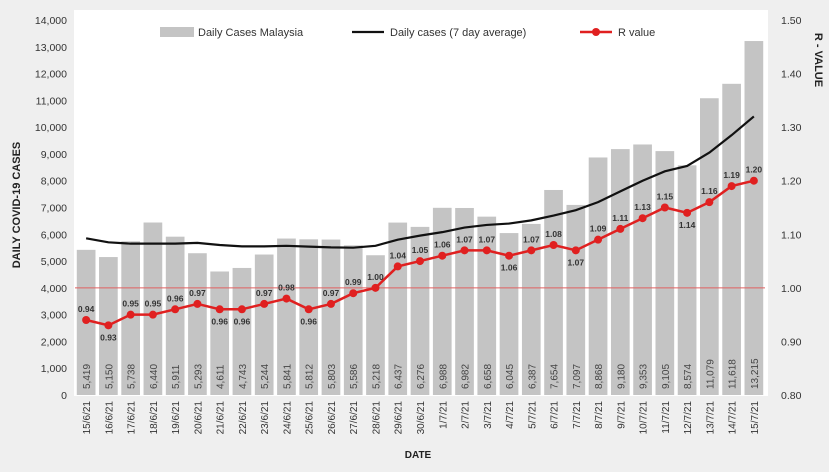 The width and height of the screenshot is (829, 472). Describe the element at coordinates (109, 376) in the screenshot. I see `bar-value-label: 5,150` at that location.